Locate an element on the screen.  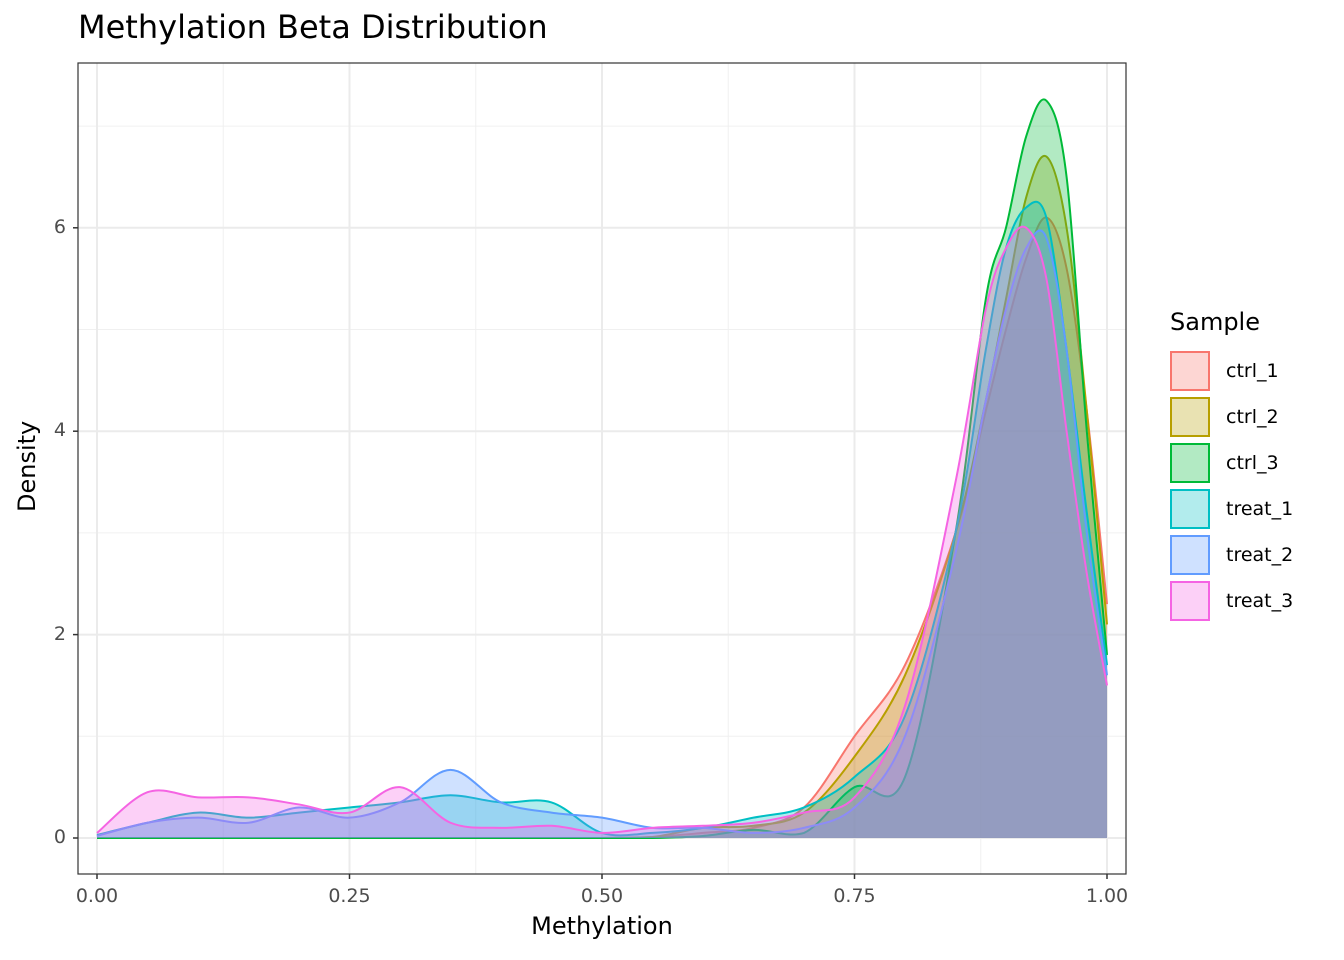
legend-label: treat_1 is located at coordinates (1260, 509).